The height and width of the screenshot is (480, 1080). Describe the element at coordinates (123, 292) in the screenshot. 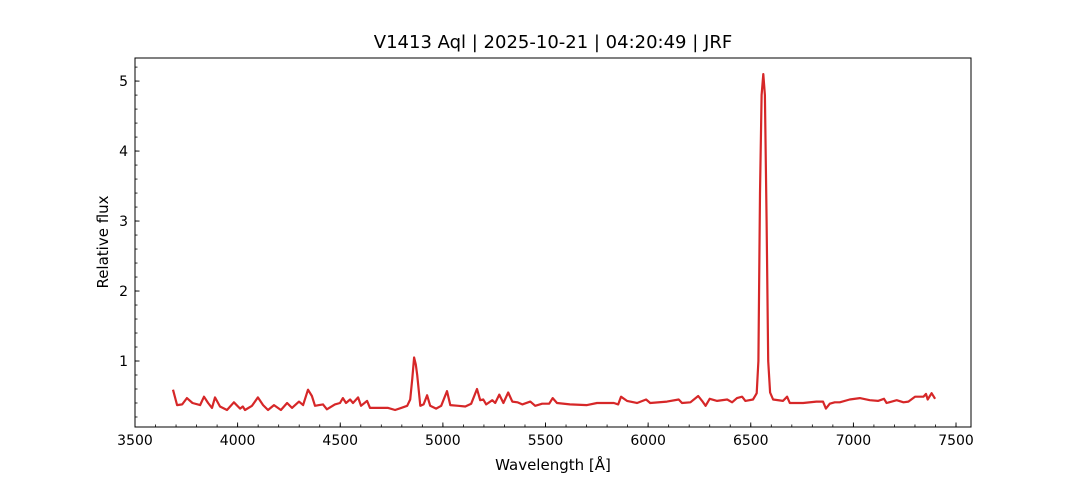

I see `y-tick-label: 2` at that location.